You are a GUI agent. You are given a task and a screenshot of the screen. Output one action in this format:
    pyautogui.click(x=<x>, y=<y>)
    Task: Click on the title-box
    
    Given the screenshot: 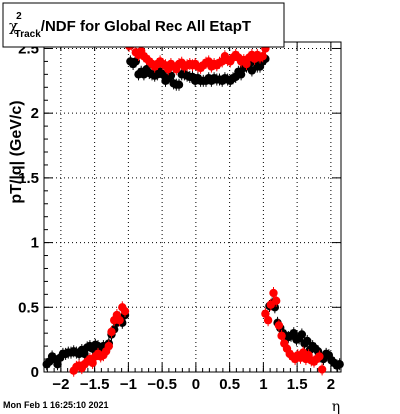 What is the action you would take?
    pyautogui.click(x=143, y=25)
    